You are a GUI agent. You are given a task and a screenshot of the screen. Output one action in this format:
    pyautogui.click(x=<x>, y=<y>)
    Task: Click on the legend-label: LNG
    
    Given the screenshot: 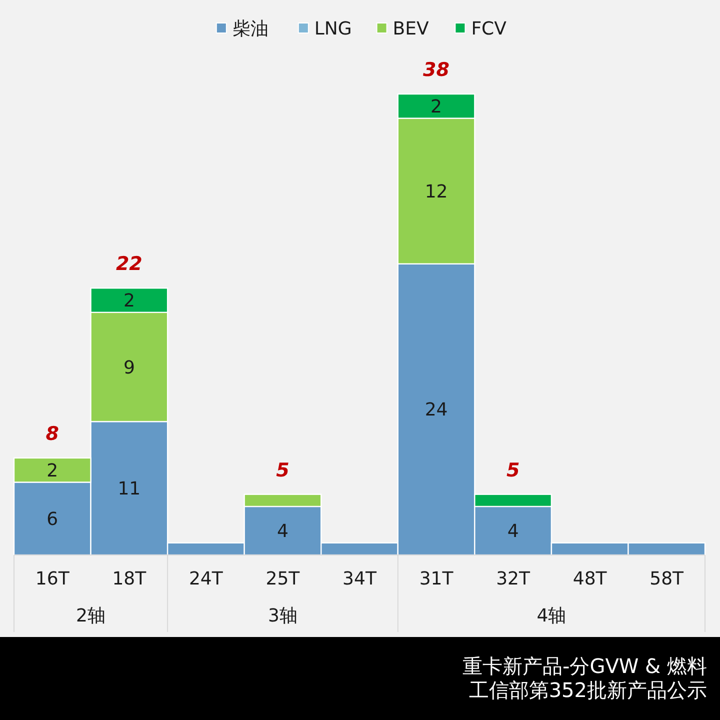 What is the action you would take?
    pyautogui.click(x=333, y=29)
    